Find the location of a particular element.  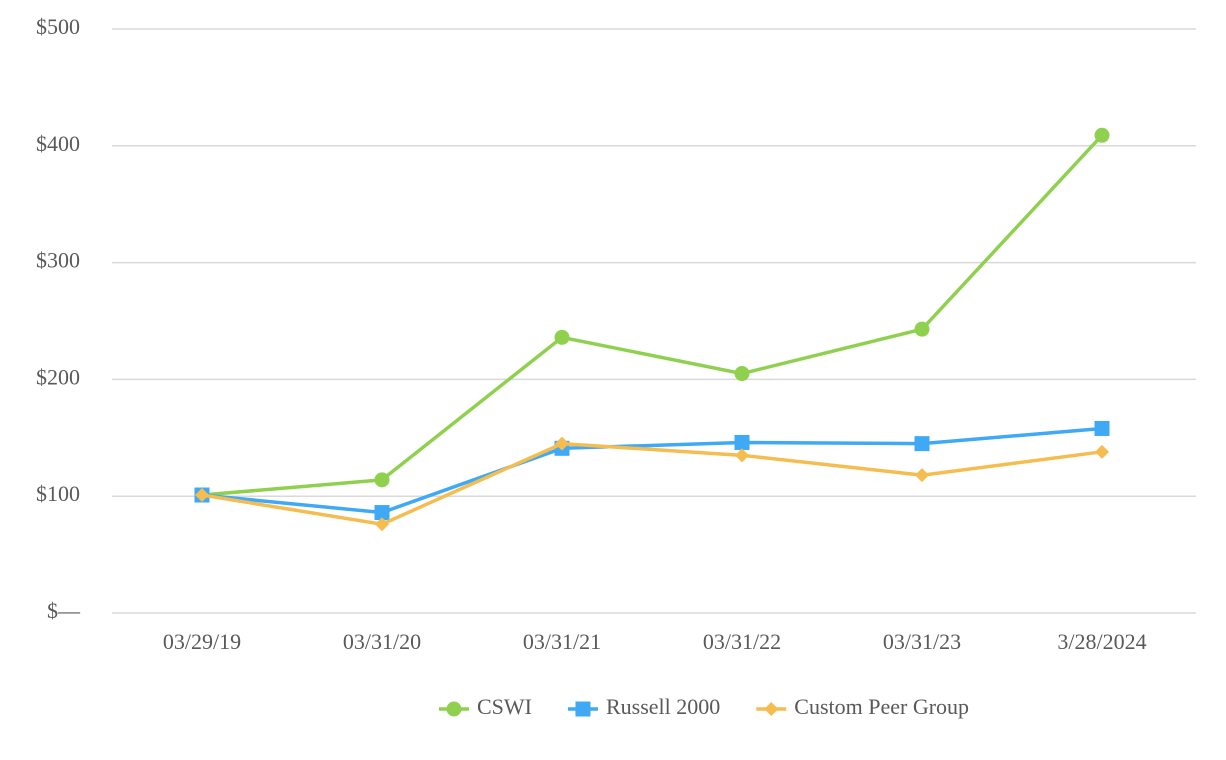

legend-label: CSWI is located at coordinates (504, 706).